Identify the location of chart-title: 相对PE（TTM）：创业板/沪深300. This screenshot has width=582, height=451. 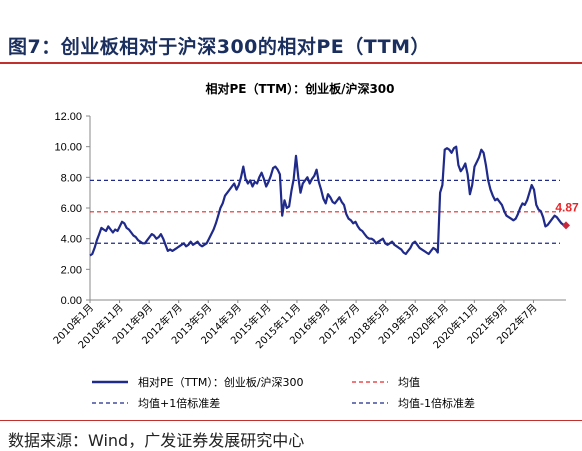
(299, 88).